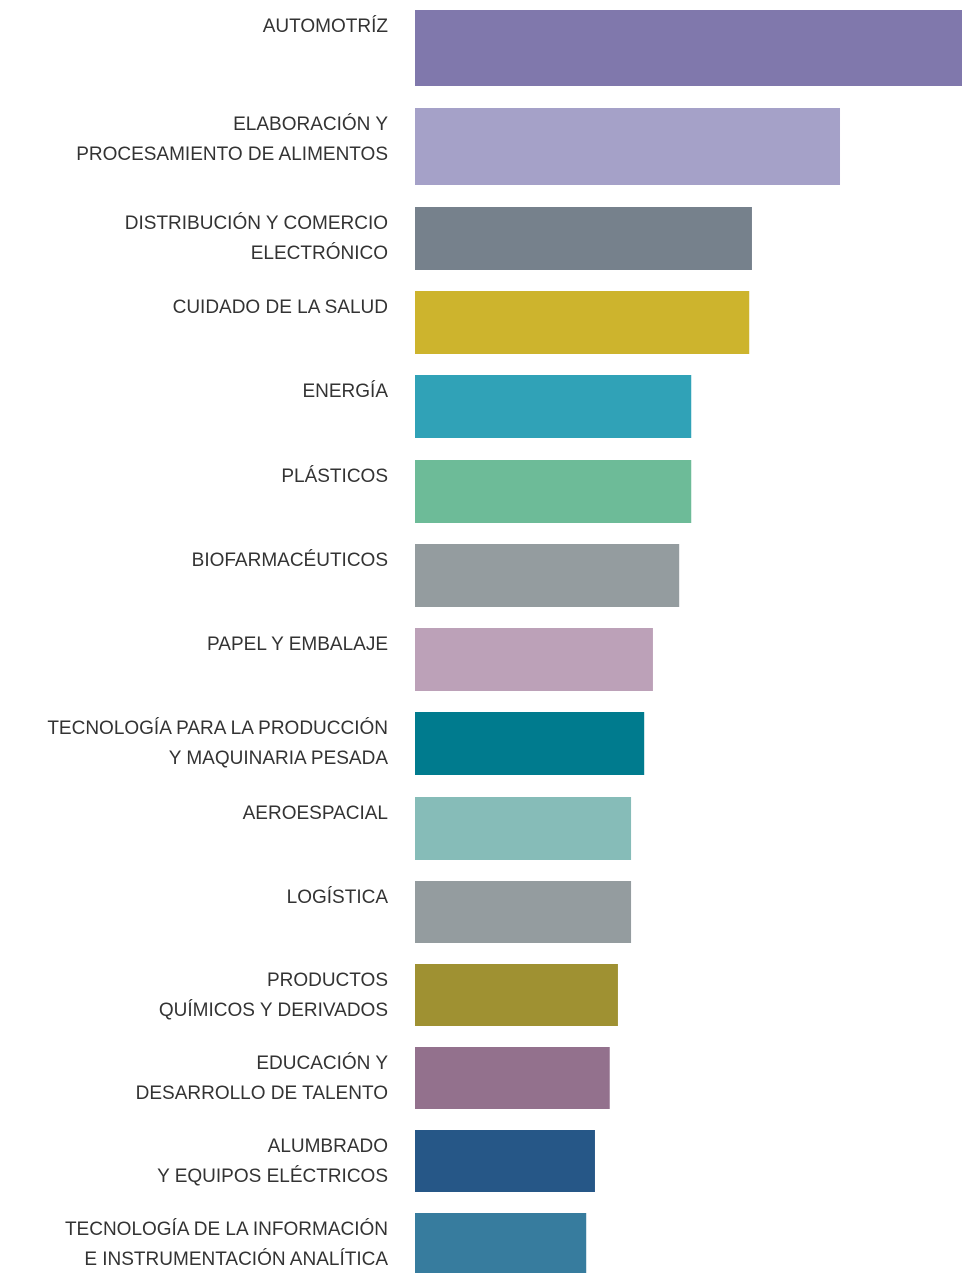 The width and height of the screenshot is (962, 1273). What do you see at coordinates (328, 1146) in the screenshot?
I see `label-line: ALUMBRADO` at bounding box center [328, 1146].